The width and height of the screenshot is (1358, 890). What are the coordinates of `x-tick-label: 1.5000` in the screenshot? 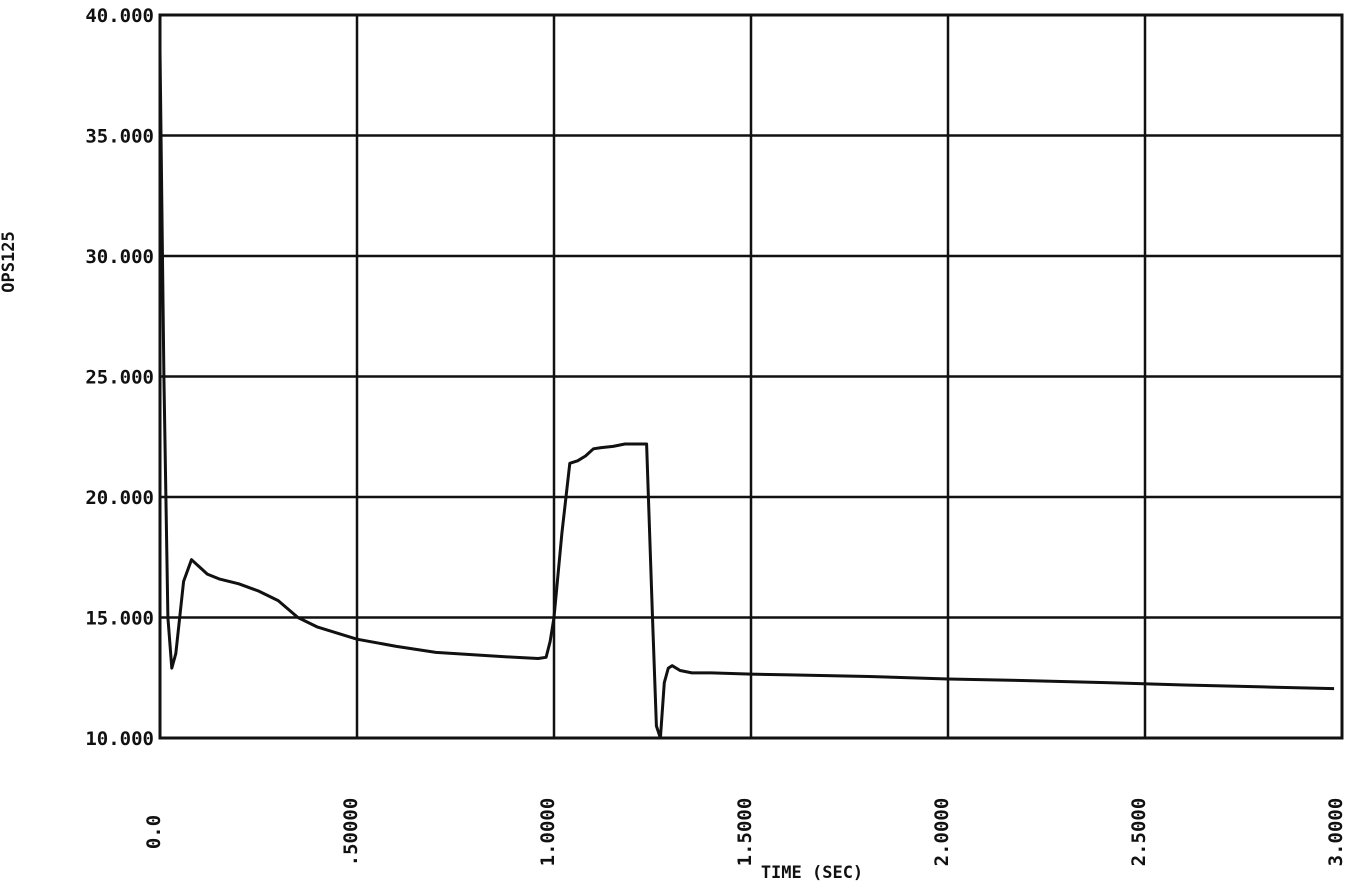 It's located at (745, 832).